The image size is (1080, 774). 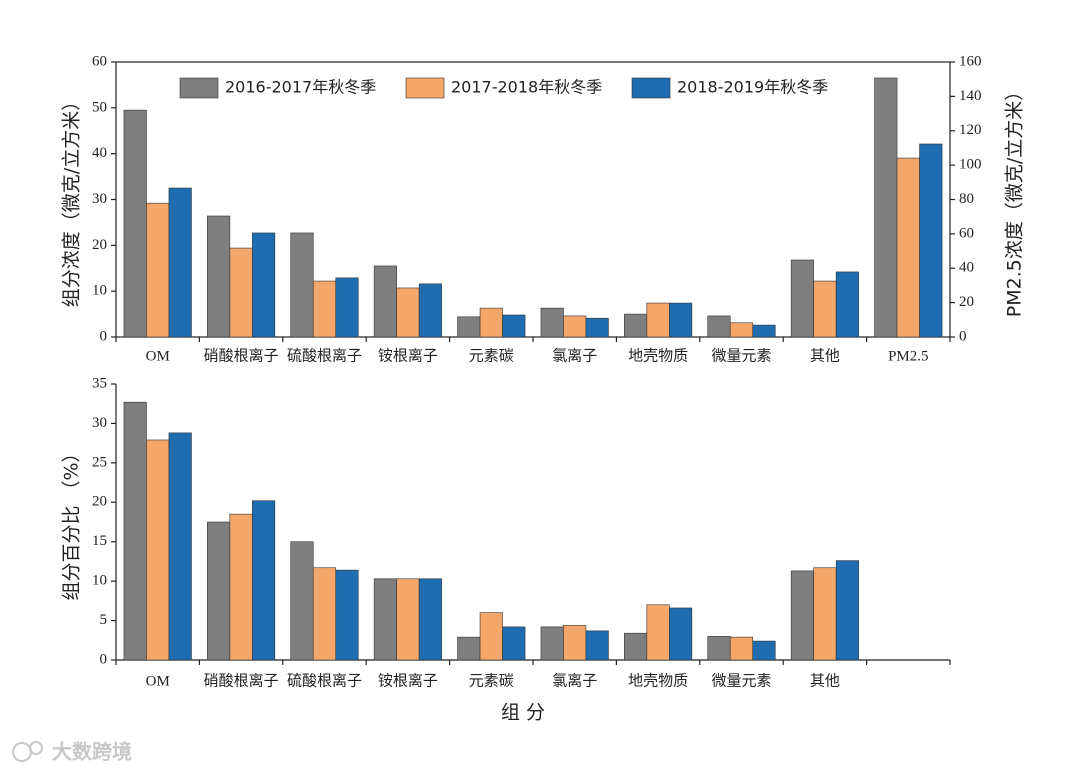 I want to click on y2-tick-label: 120, so click(x=970, y=130).